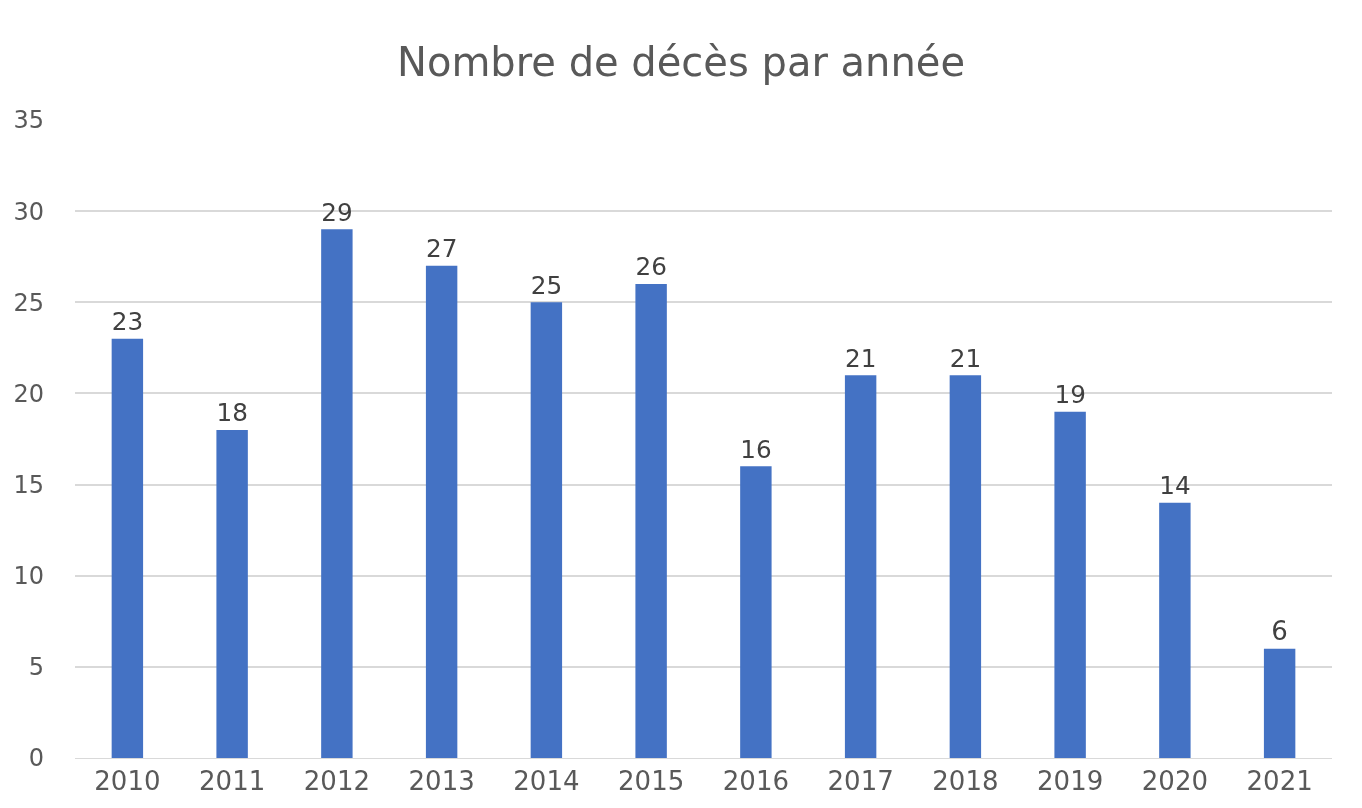 The height and width of the screenshot is (808, 1362). I want to click on x-tick-label: 2012, so click(336, 781).